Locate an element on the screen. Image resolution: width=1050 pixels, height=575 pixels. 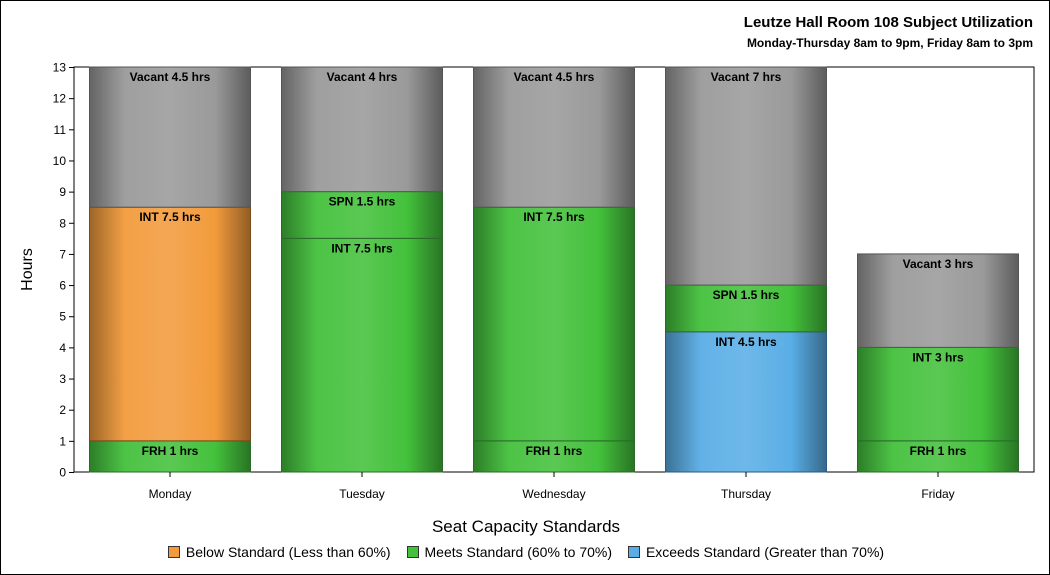
legend-label-below: Below Standard (Less than 60%) is located at coordinates (288, 552).